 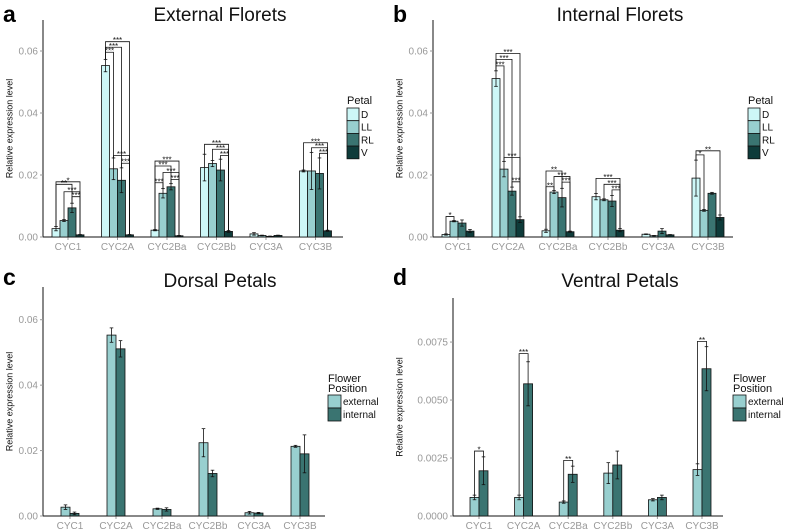 I want to click on y-tick-label: 0.0075, so click(x=432, y=343).